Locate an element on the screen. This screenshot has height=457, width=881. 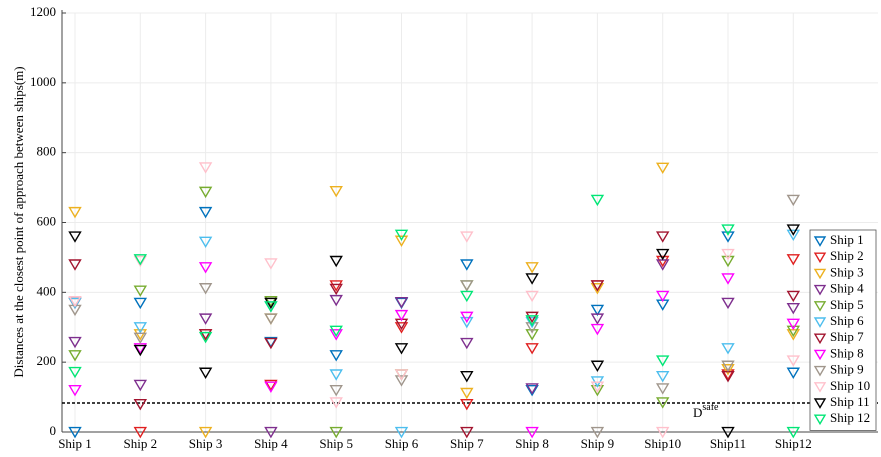
legend-label: Ship 4 is located at coordinates (847, 288).